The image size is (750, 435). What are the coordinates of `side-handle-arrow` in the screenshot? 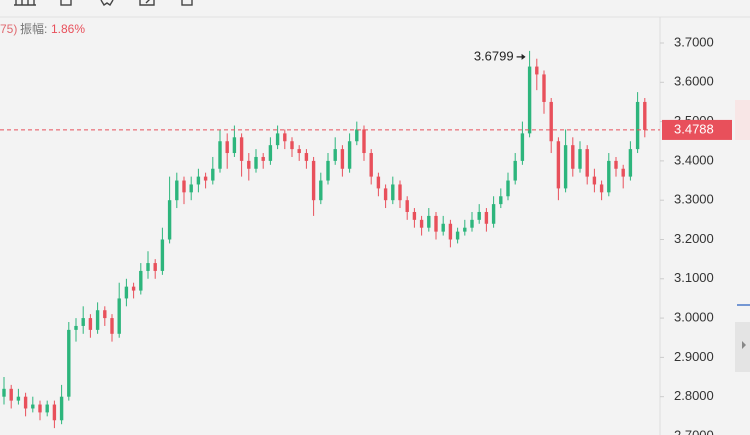 It's located at (744, 345).